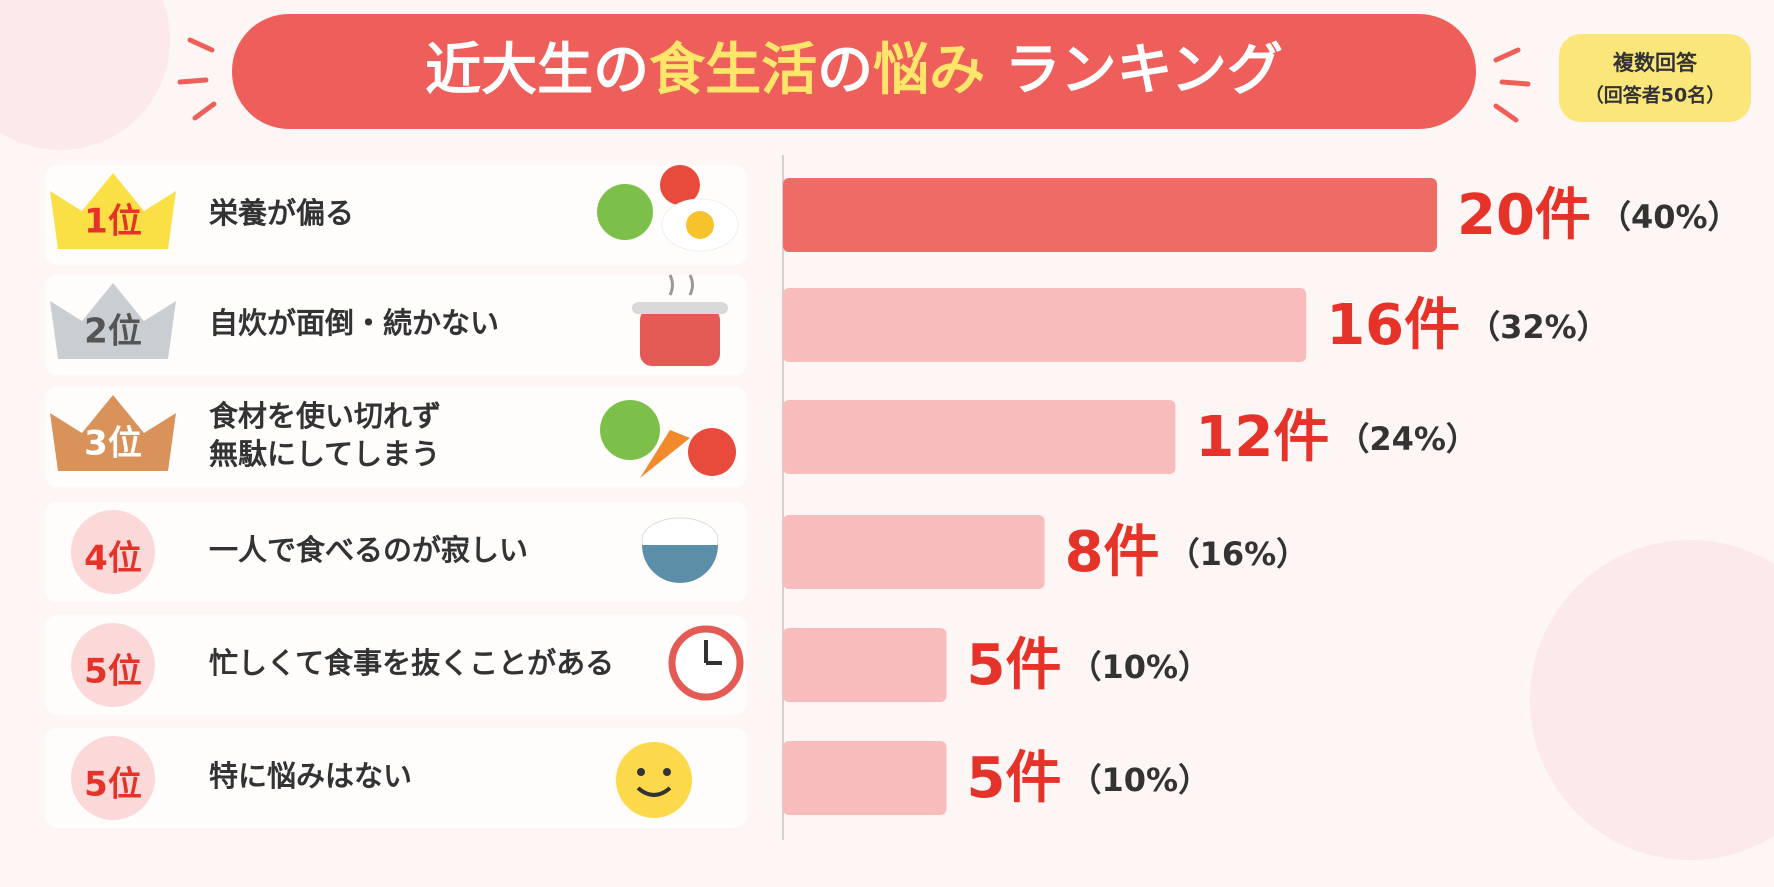  What do you see at coordinates (113, 559) in the screenshot?
I see `rank-label: 4位` at bounding box center [113, 559].